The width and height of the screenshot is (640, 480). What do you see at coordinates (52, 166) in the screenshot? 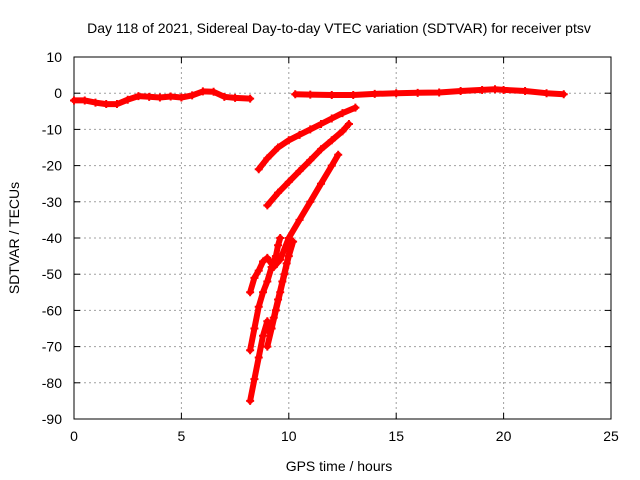
I see `y-tick-label: -20` at bounding box center [52, 166].